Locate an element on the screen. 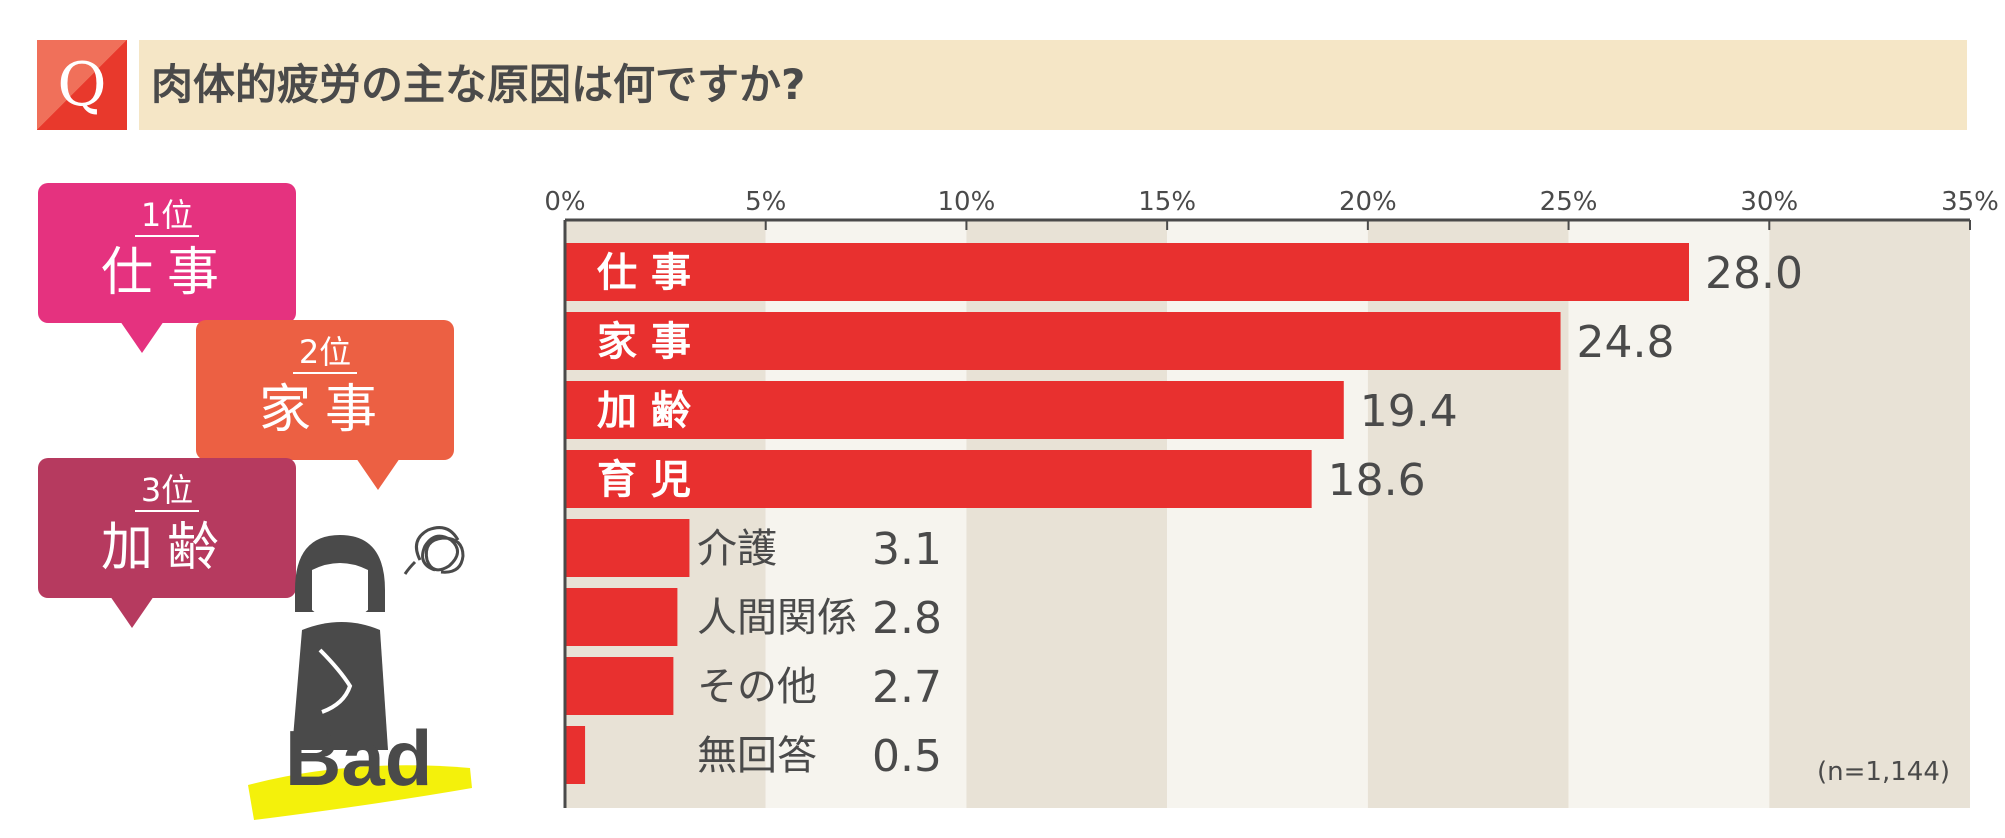 This screenshot has width=2005, height=838. question-title: 肉体的疲労の主な原因は何ですか? is located at coordinates (1053, 85).